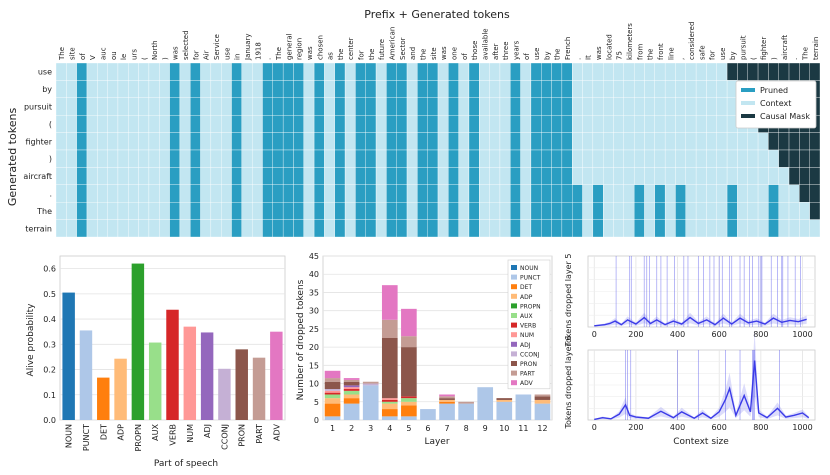  I want to click on heatmap-x-label: kilometers, so click(630, 41).